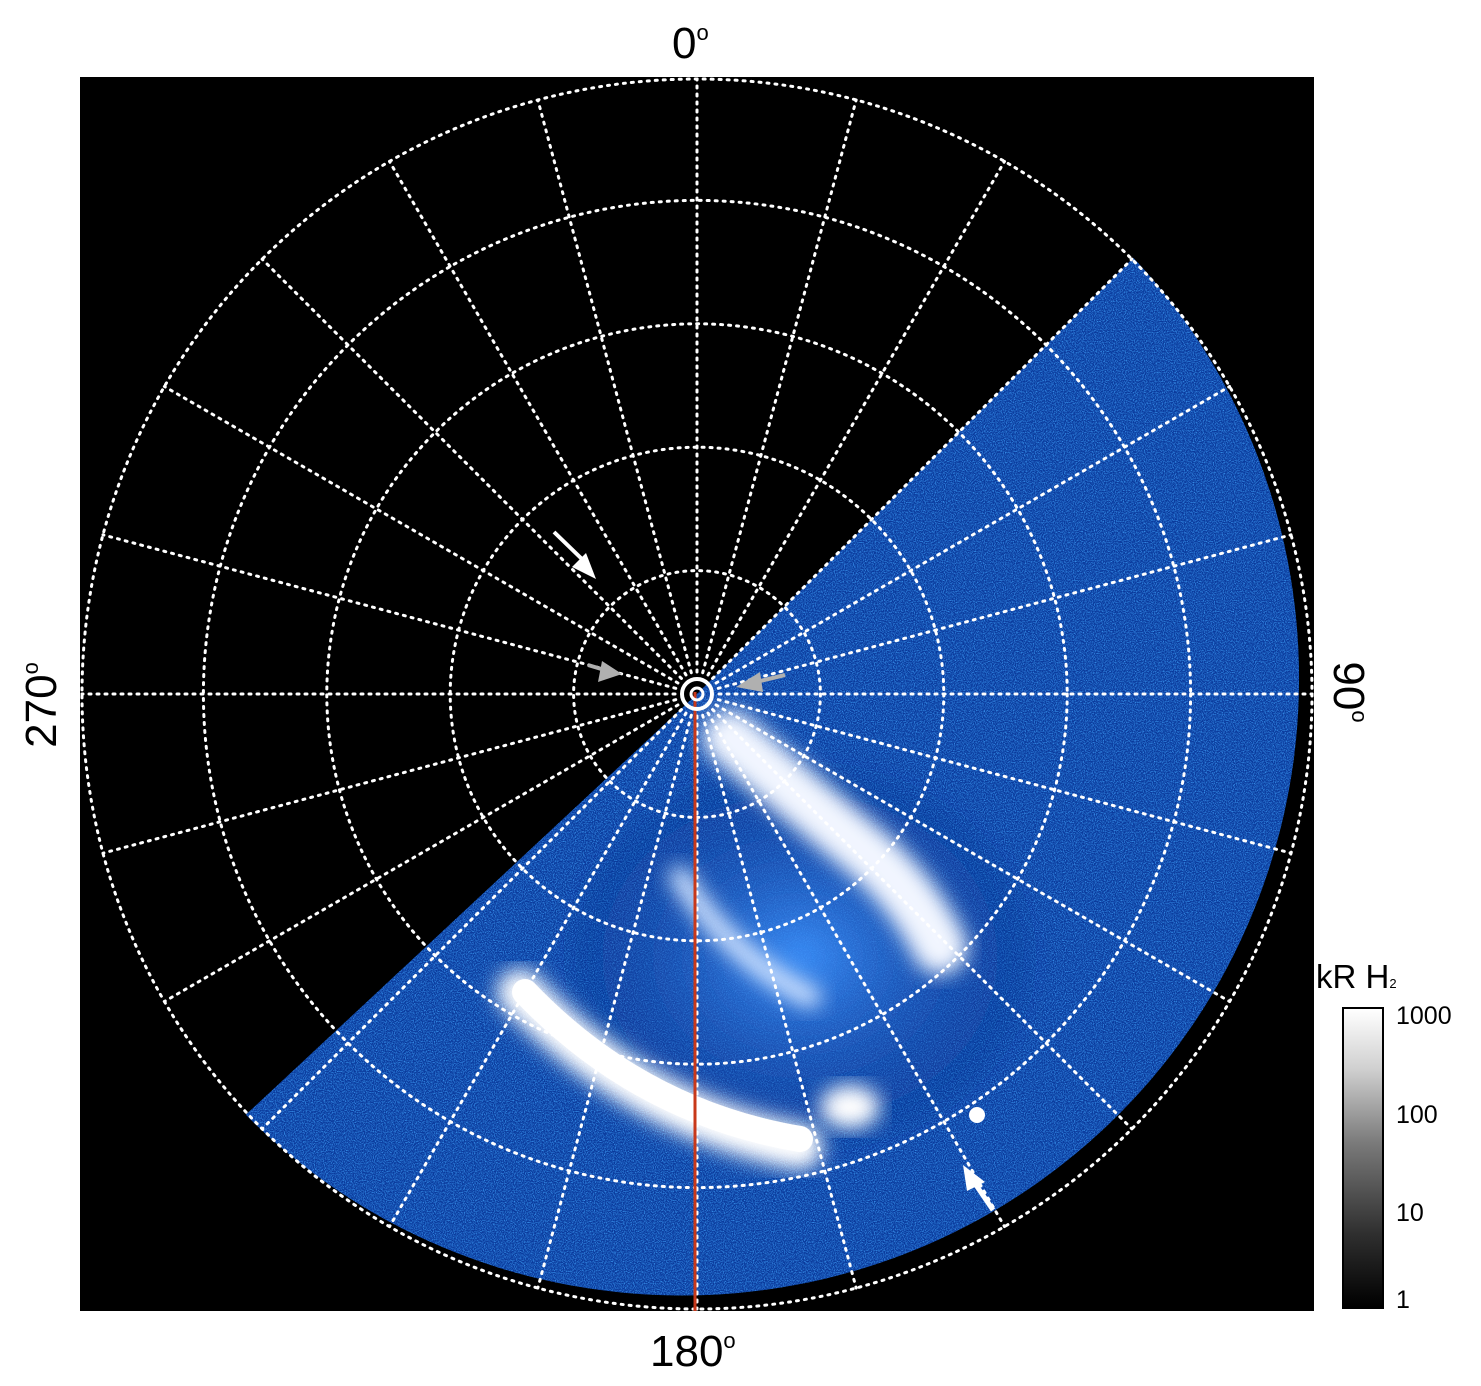  I want to click on colorbar-tick-label: 1, so click(1403, 1300).